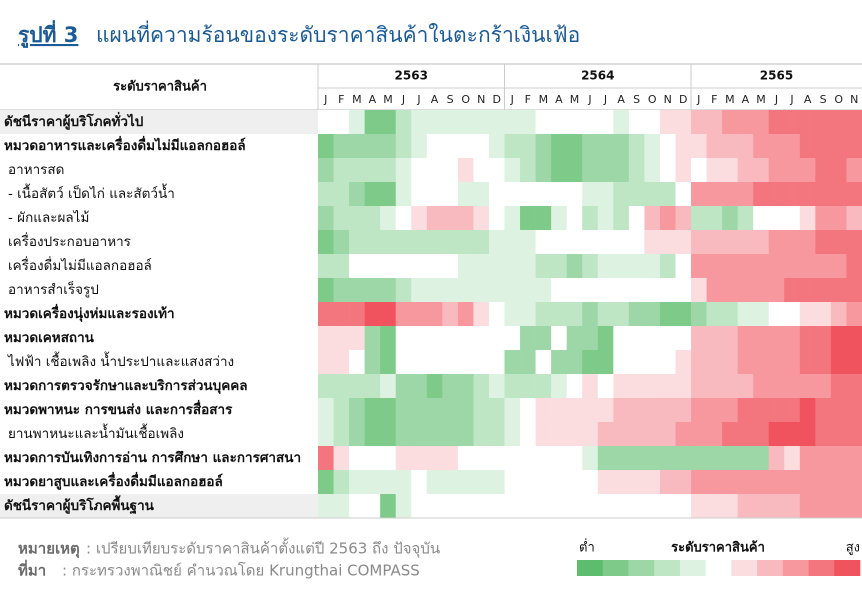  Describe the element at coordinates (159, 506) in the screenshot. I see `row-highlight` at that location.